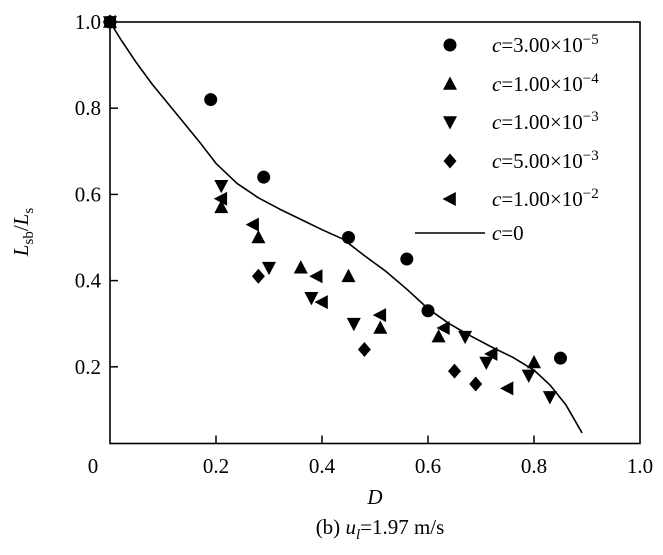  What do you see at coordinates (88, 194) in the screenshot?
I see `y-tick-label: 0.6` at bounding box center [88, 194].